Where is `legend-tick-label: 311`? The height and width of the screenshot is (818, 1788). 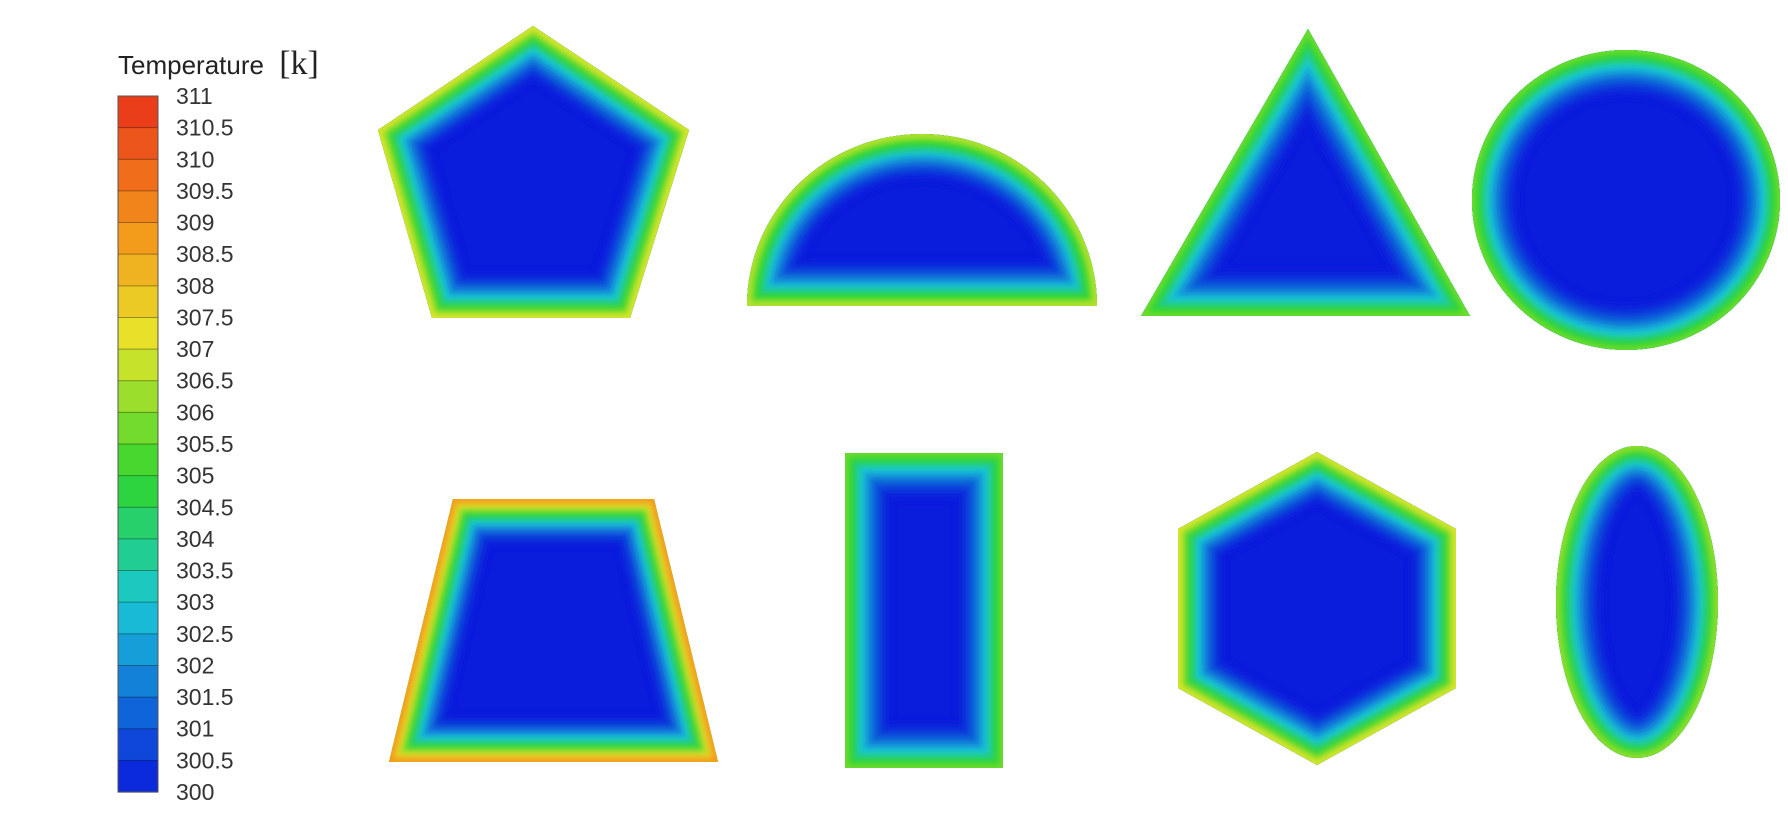
legend-tick-label: 311 is located at coordinates (194, 96).